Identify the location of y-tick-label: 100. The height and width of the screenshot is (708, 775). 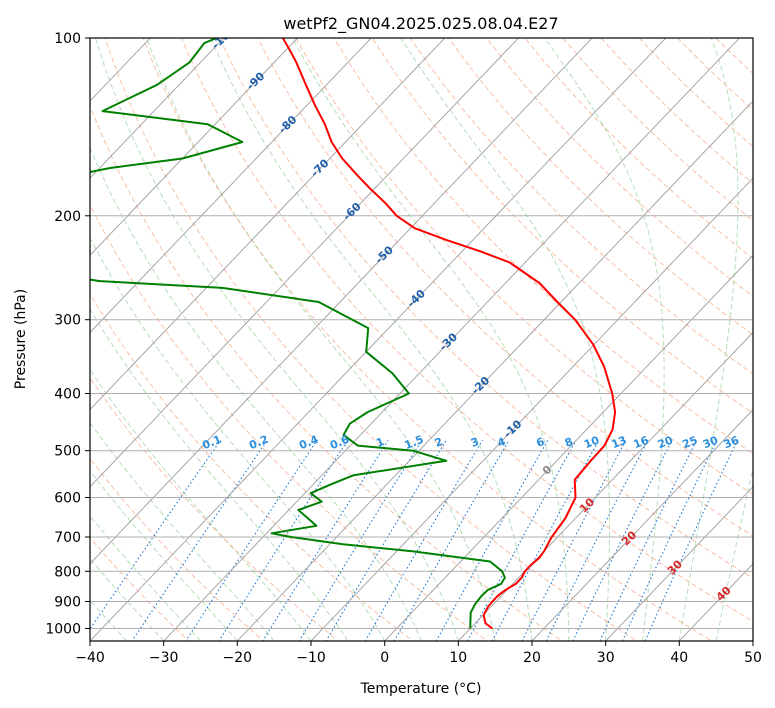
(67, 39).